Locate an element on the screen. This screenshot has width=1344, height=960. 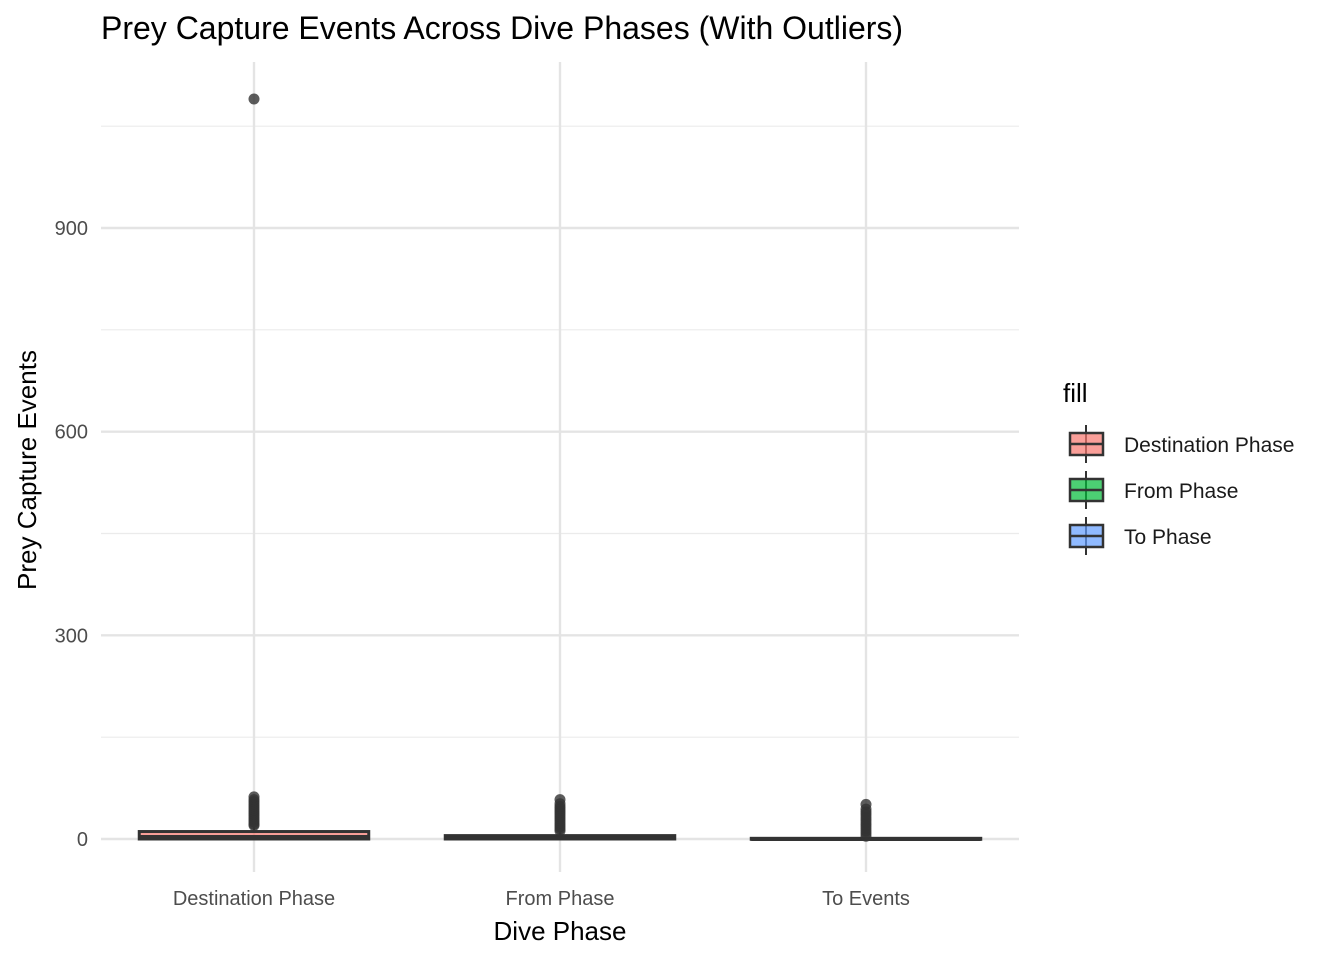
legend-entry: Destination Phase is located at coordinates (1181, 444).